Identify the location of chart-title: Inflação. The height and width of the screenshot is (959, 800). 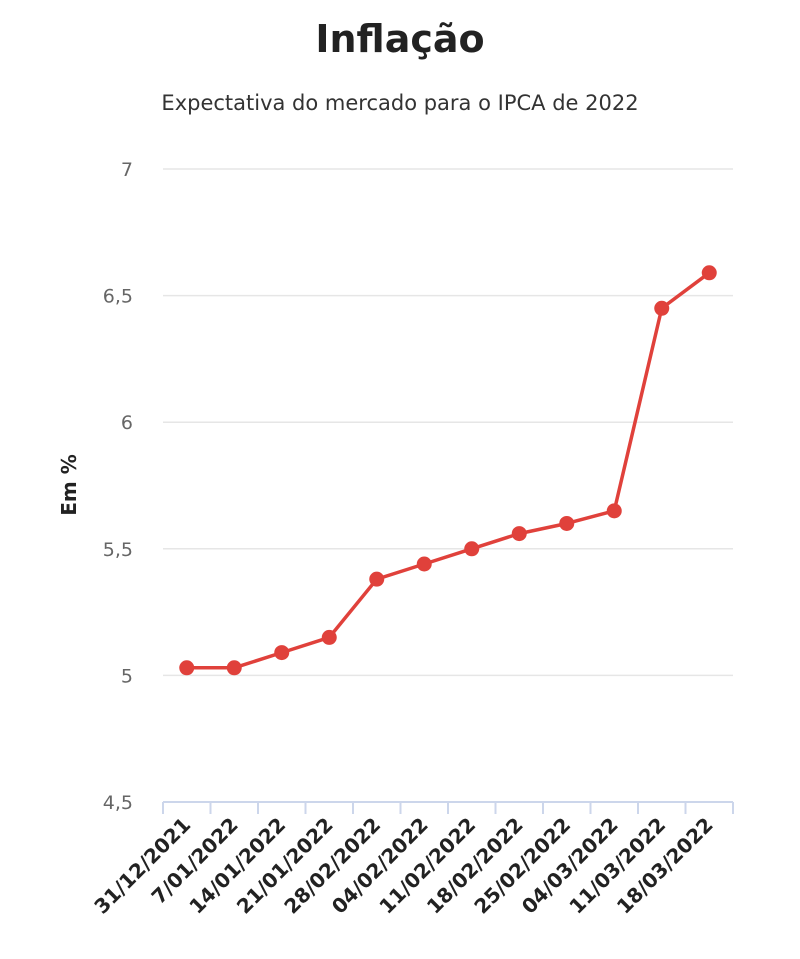
(399, 39).